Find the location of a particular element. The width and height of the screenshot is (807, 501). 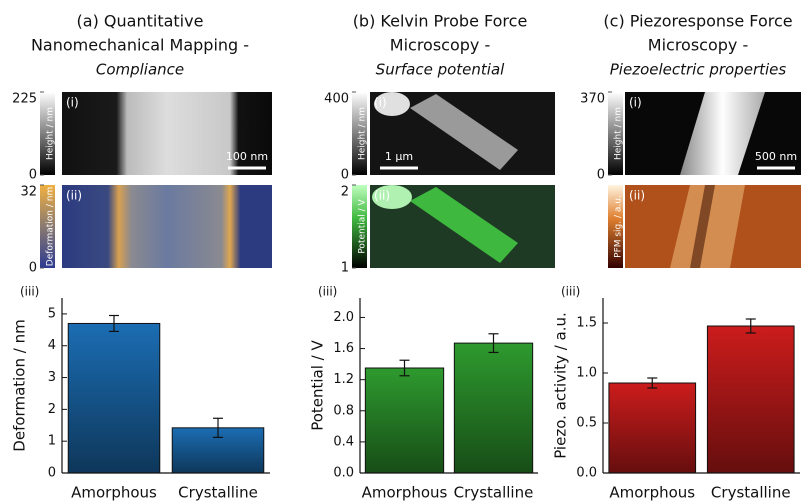

y-tick-label: 5 is located at coordinates (52, 313).